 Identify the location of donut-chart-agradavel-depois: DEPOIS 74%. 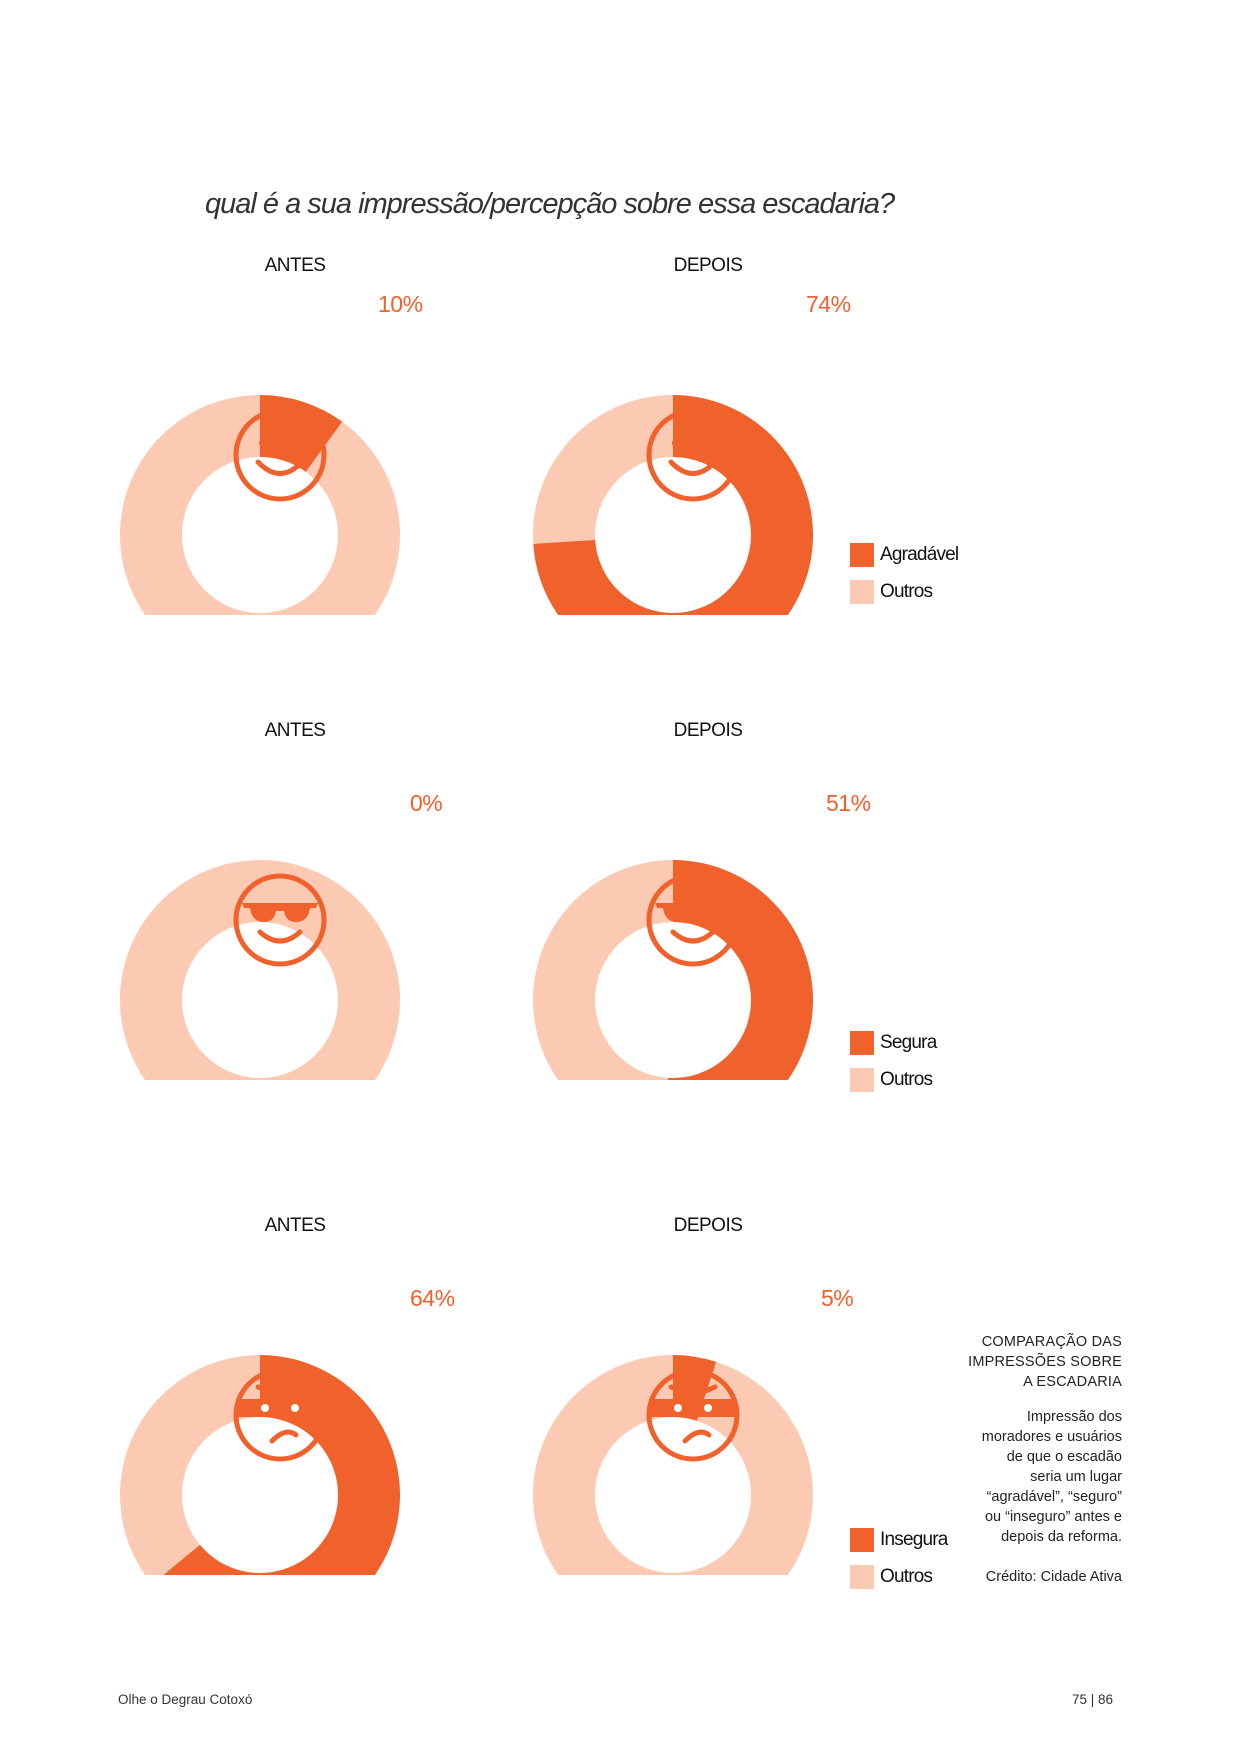
(708, 435).